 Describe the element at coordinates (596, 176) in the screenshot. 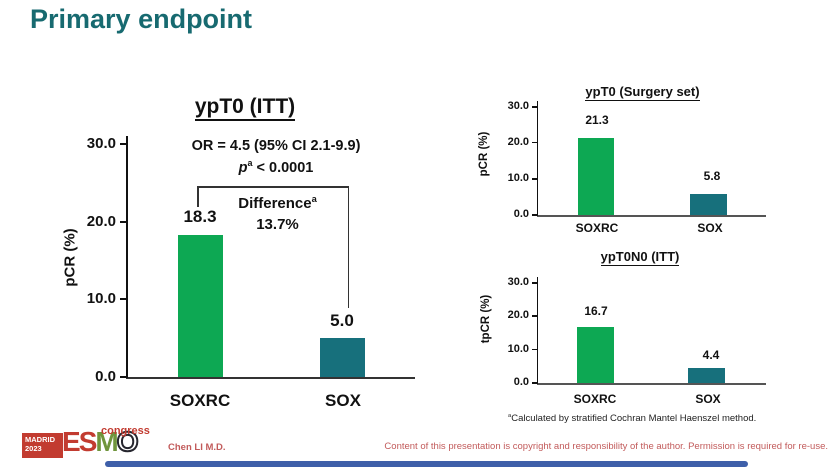

I see `chart2-bar-soxrc` at that location.